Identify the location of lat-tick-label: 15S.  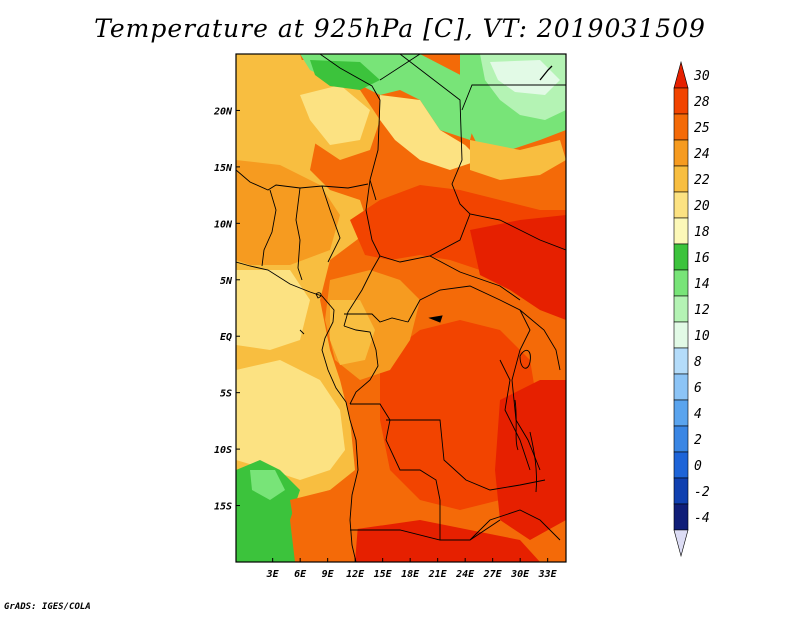
(223, 507).